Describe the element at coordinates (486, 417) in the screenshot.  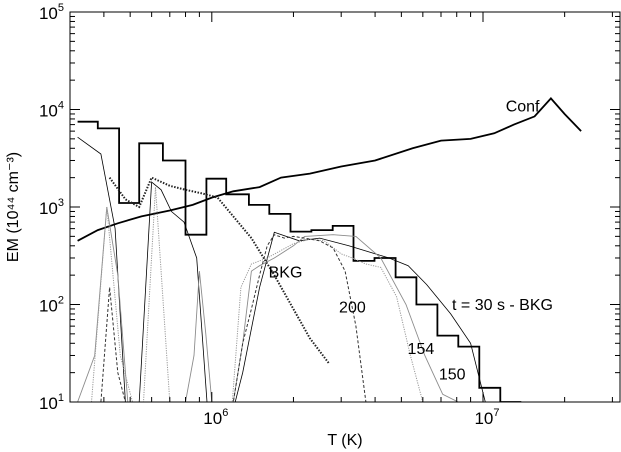
I see `x-tick-label: 10⁷` at that location.